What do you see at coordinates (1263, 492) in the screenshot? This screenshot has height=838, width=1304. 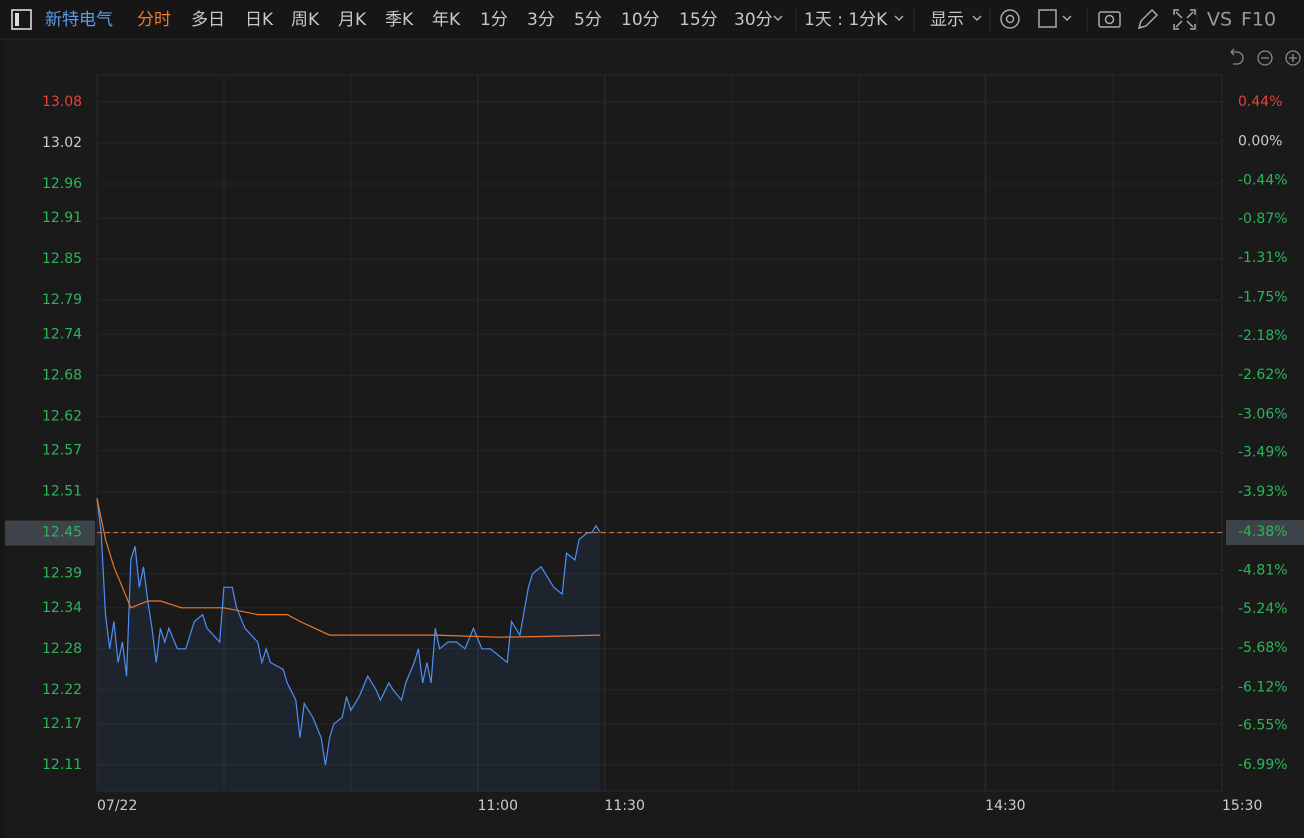 I see `y2-tick-label: -3.93%` at bounding box center [1263, 492].